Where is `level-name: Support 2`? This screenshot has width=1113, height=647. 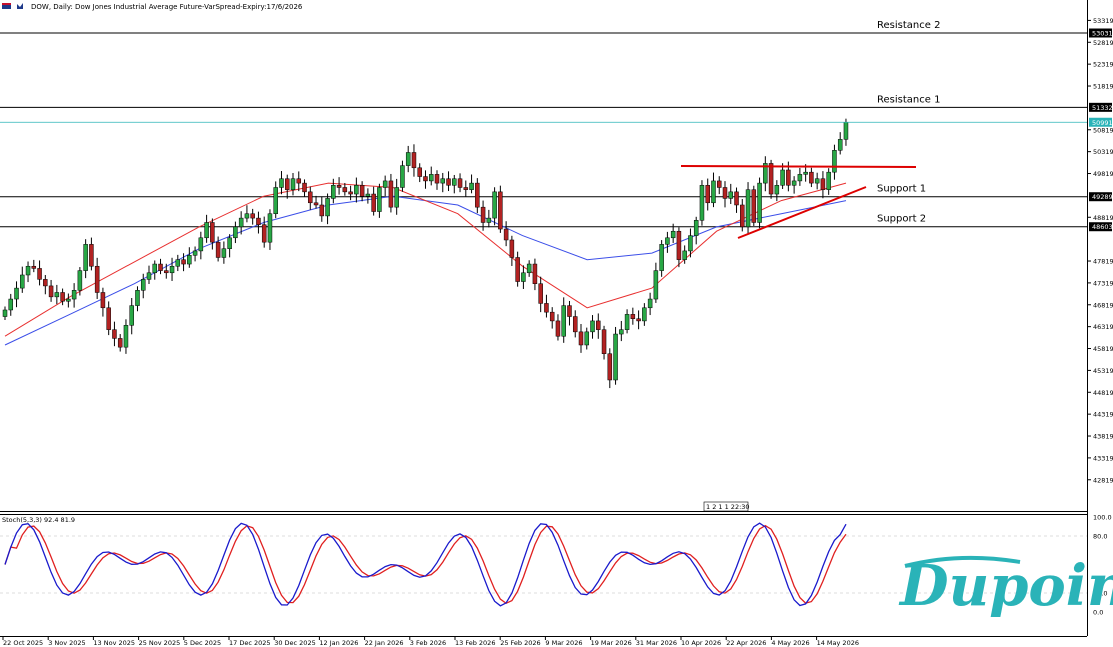
level-name: Support 2 is located at coordinates (901, 219).